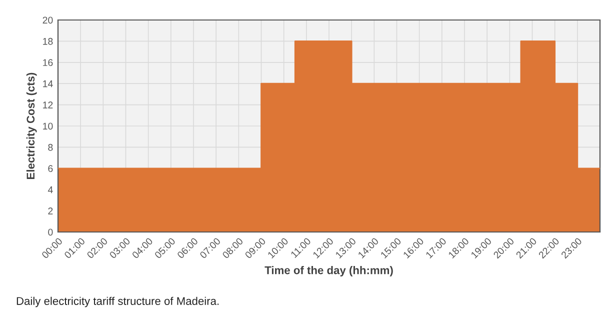  I want to click on y-tick-label: 12, so click(48, 105).